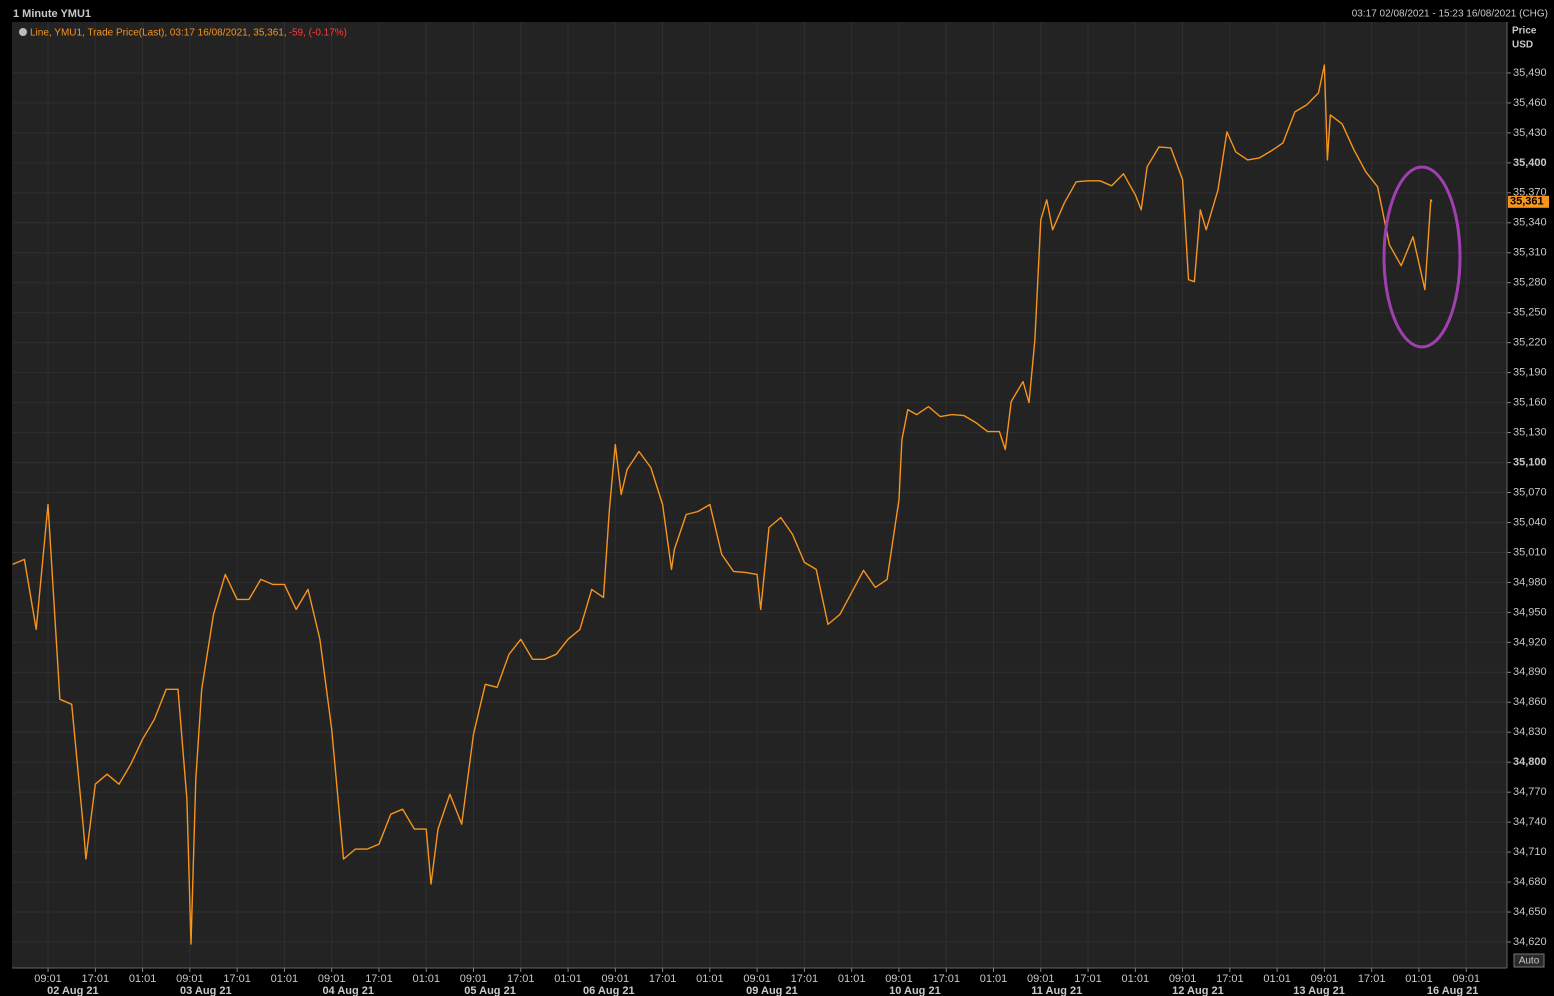  What do you see at coordinates (1530, 163) in the screenshot?
I see `y-tick-label: 35,400` at bounding box center [1530, 163].